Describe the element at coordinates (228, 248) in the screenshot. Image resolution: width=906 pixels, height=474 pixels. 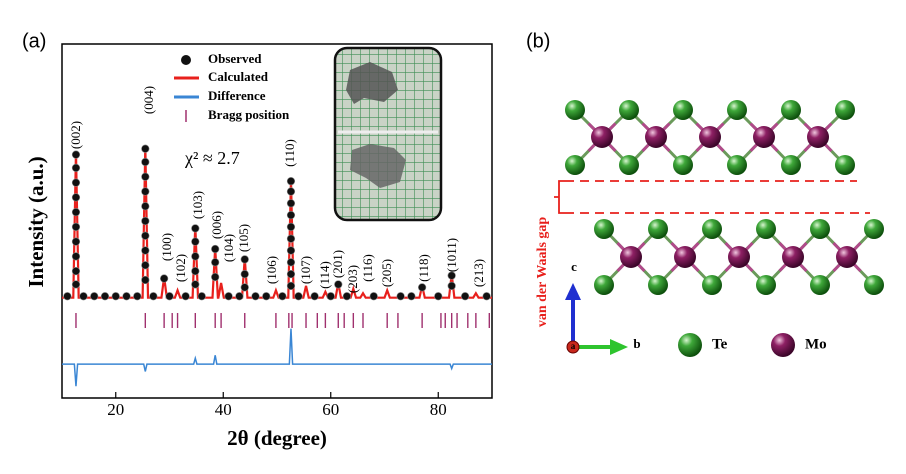
I see `peak-label: (104)` at that location.